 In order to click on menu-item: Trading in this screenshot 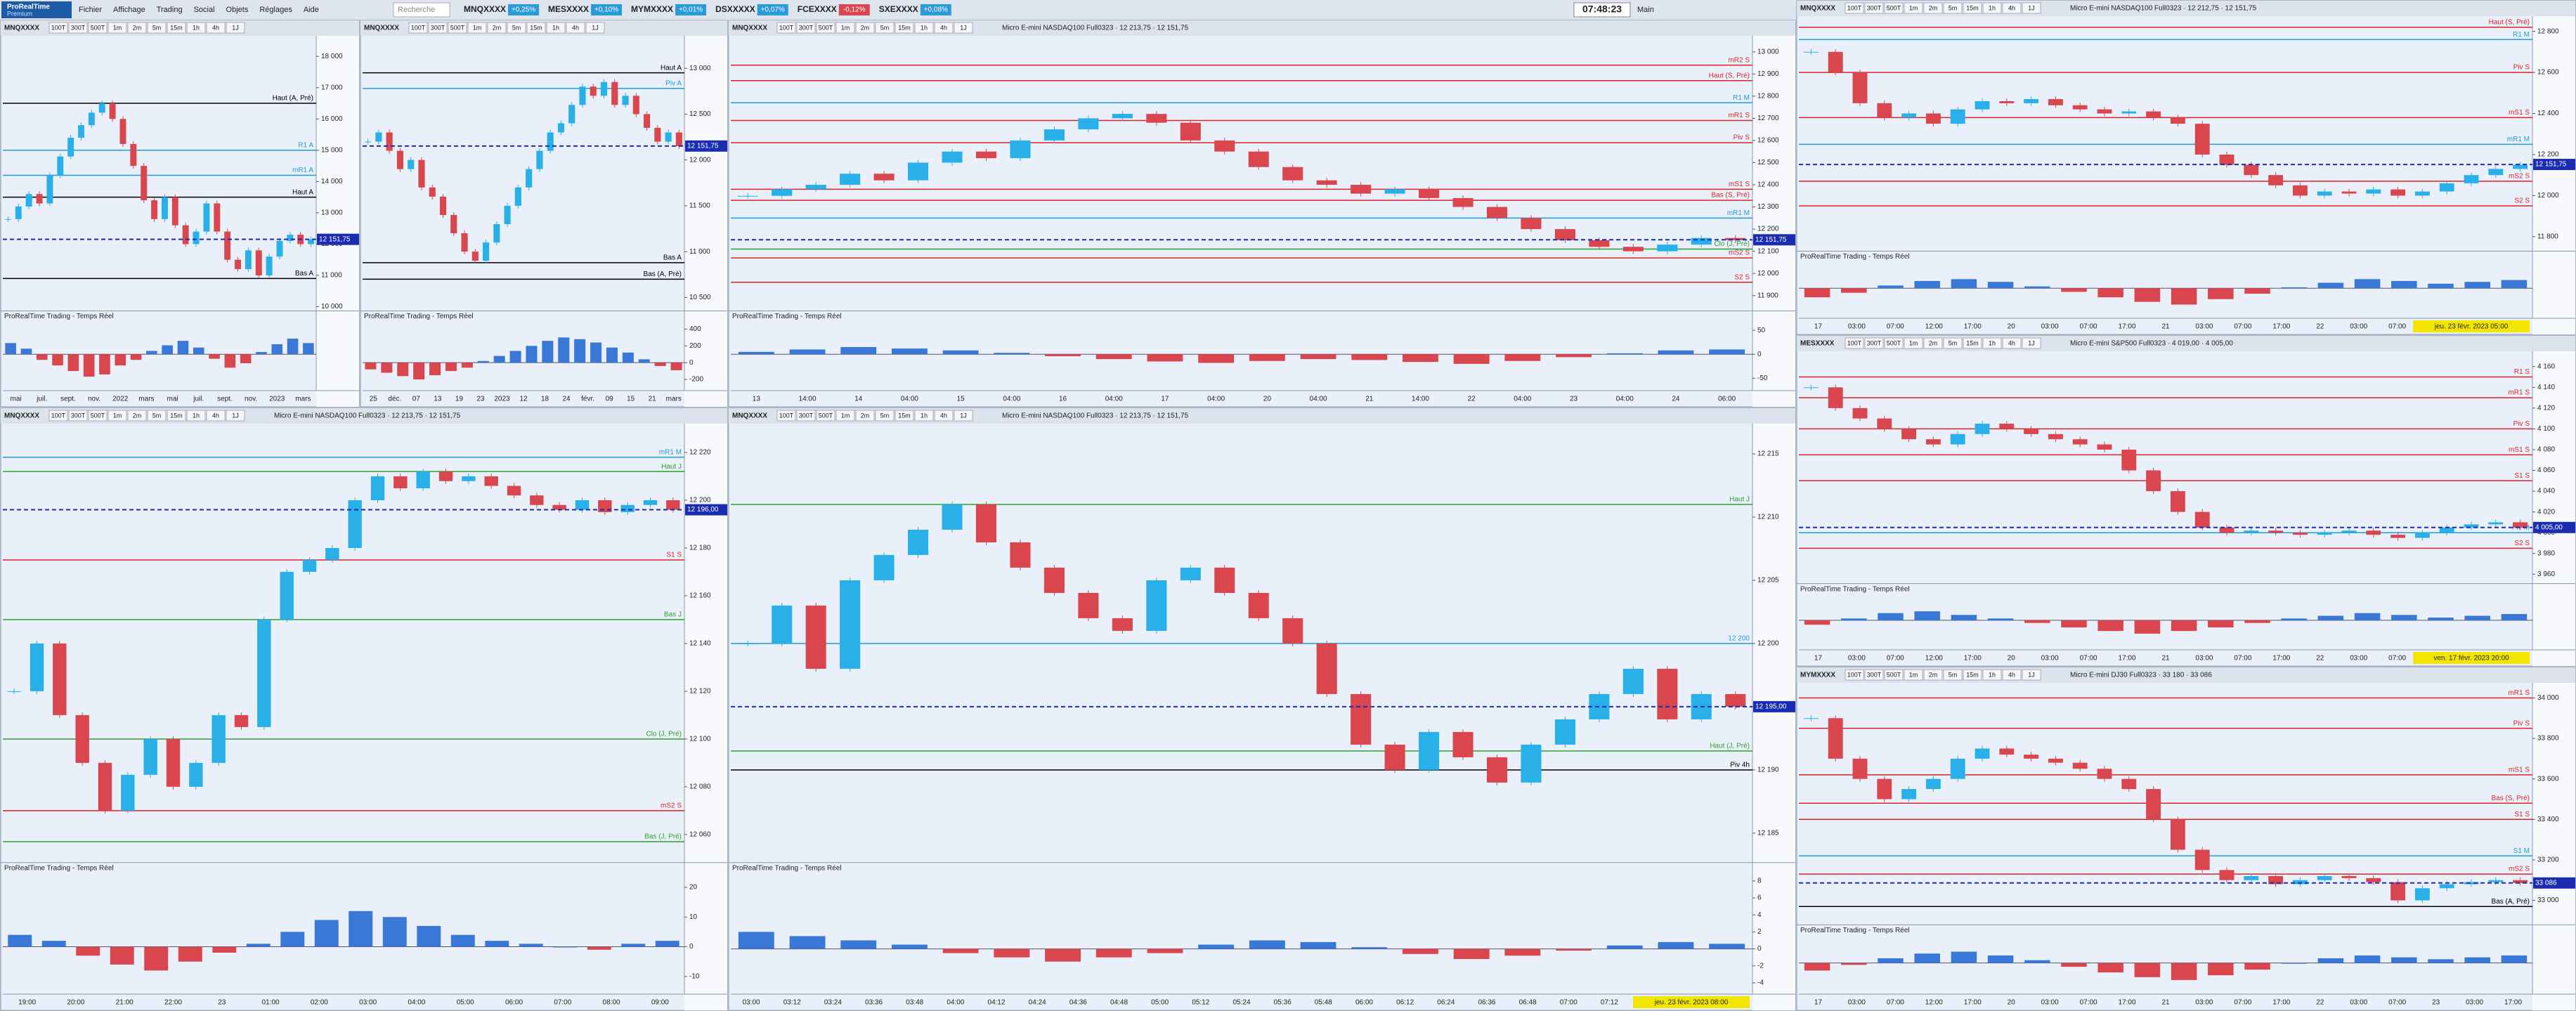, I will do `click(170, 10)`.